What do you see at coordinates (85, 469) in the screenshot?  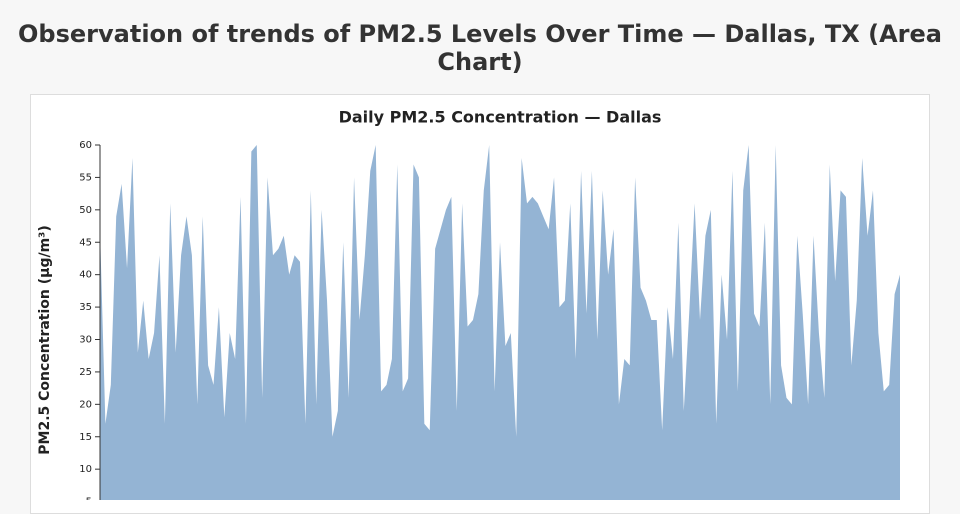 I see `y-tick-label: 10` at bounding box center [85, 469].